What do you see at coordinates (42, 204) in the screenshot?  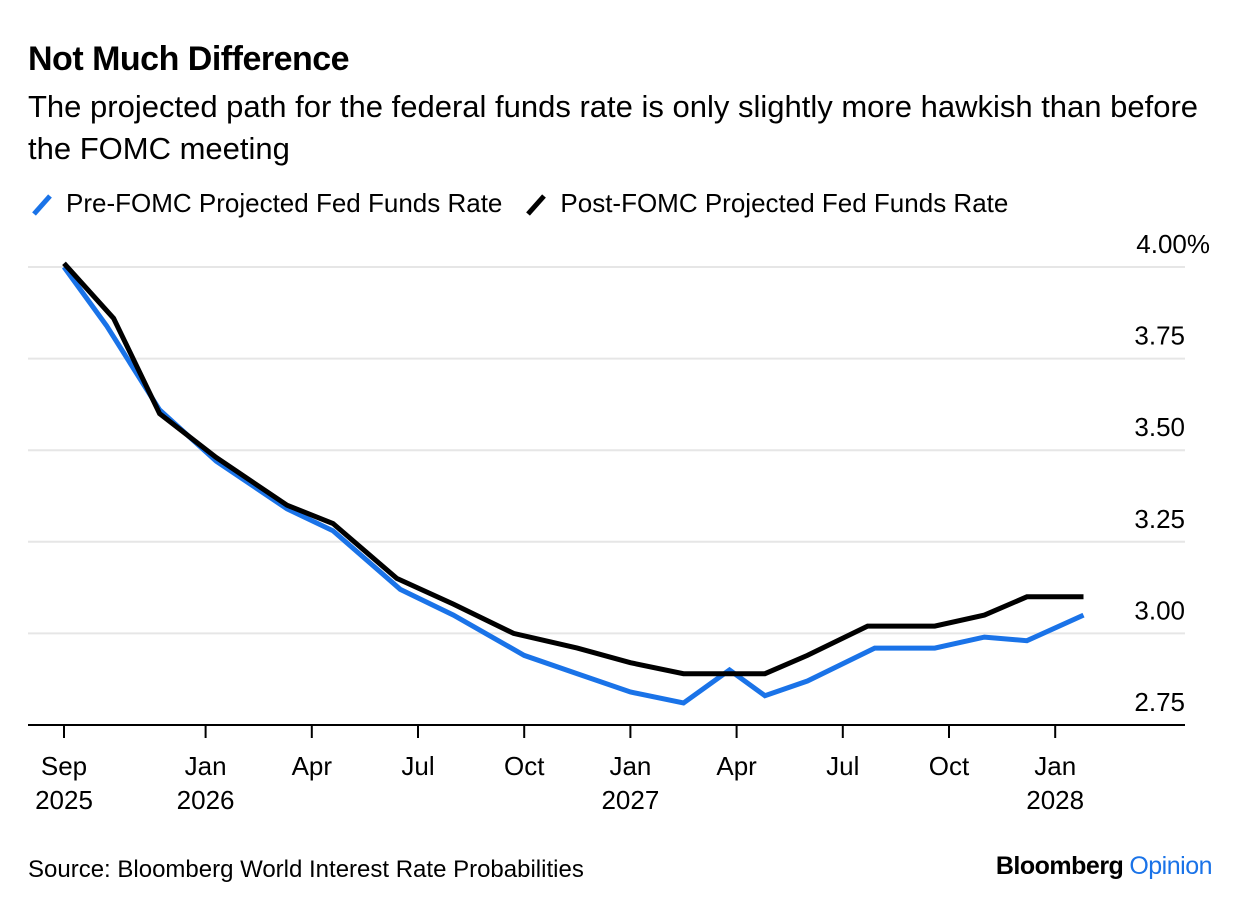 I see `legend-swatch-pre` at bounding box center [42, 204].